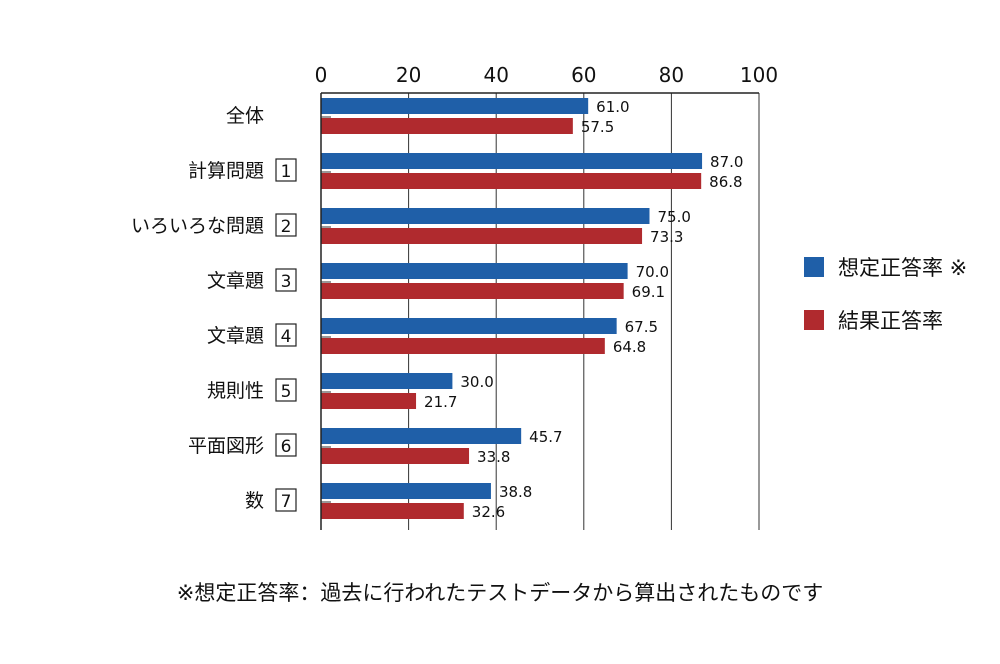  I want to click on bar-s1-c0, so click(447, 126).